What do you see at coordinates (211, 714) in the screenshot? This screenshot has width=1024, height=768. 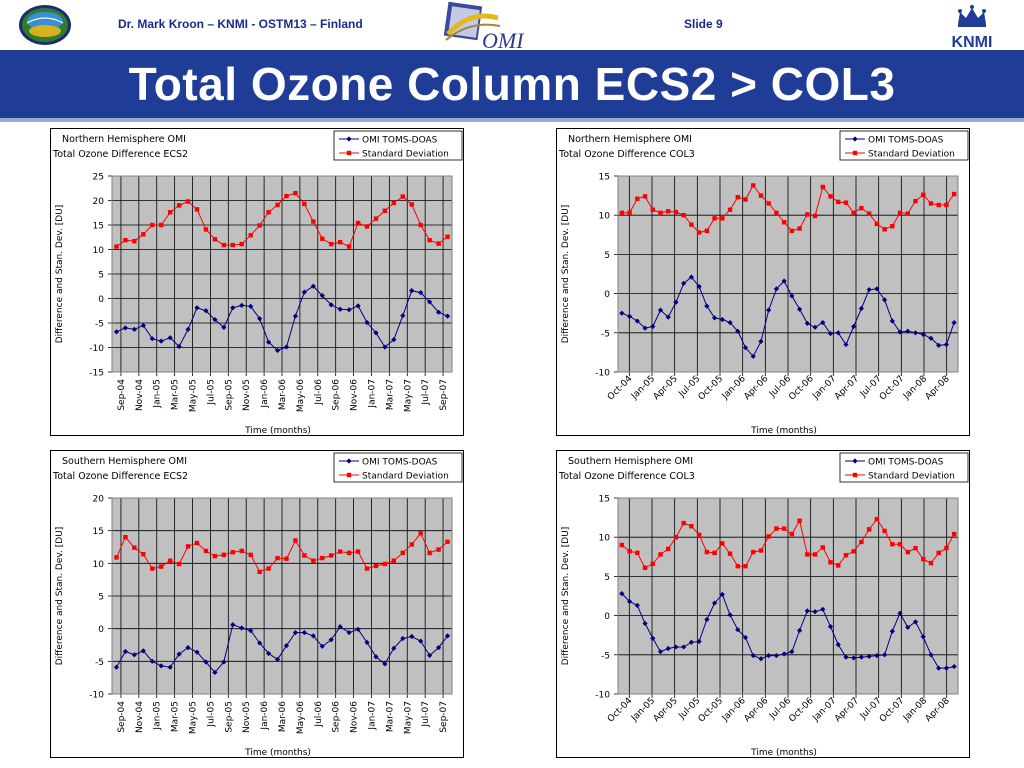 I see `x-tick-label: Jul-05` at bounding box center [211, 714].